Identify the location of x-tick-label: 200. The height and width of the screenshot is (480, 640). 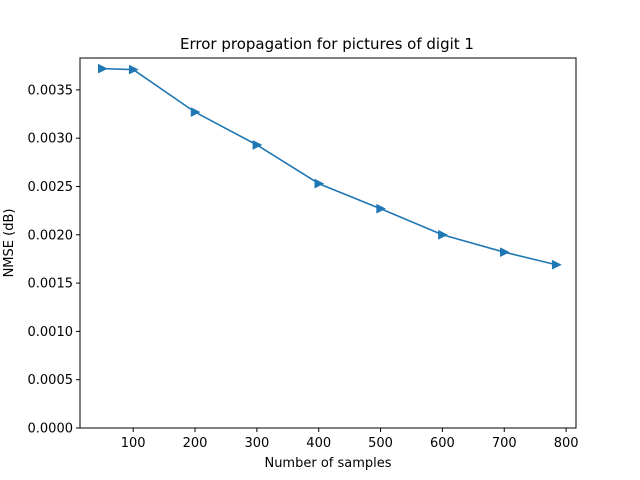
(195, 443).